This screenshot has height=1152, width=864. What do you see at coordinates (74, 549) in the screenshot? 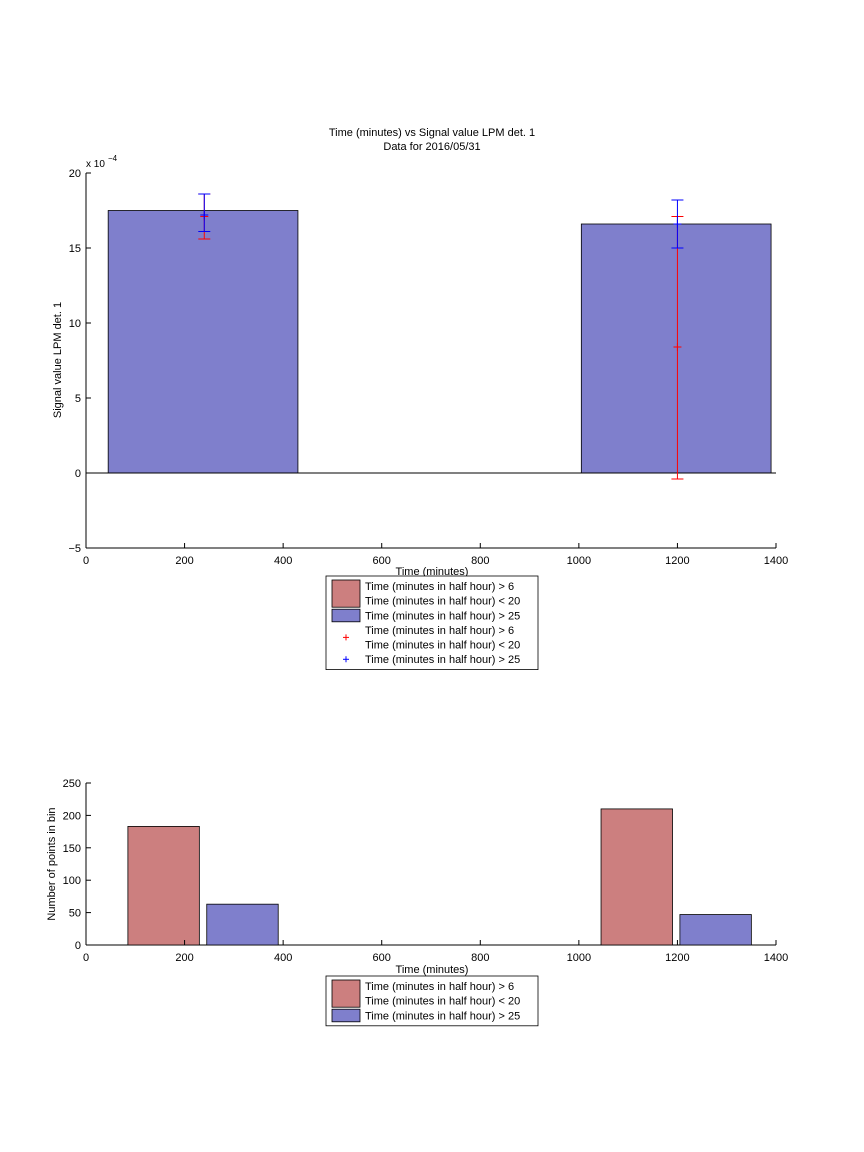
I see `y-tick-label: −5` at bounding box center [74, 549].